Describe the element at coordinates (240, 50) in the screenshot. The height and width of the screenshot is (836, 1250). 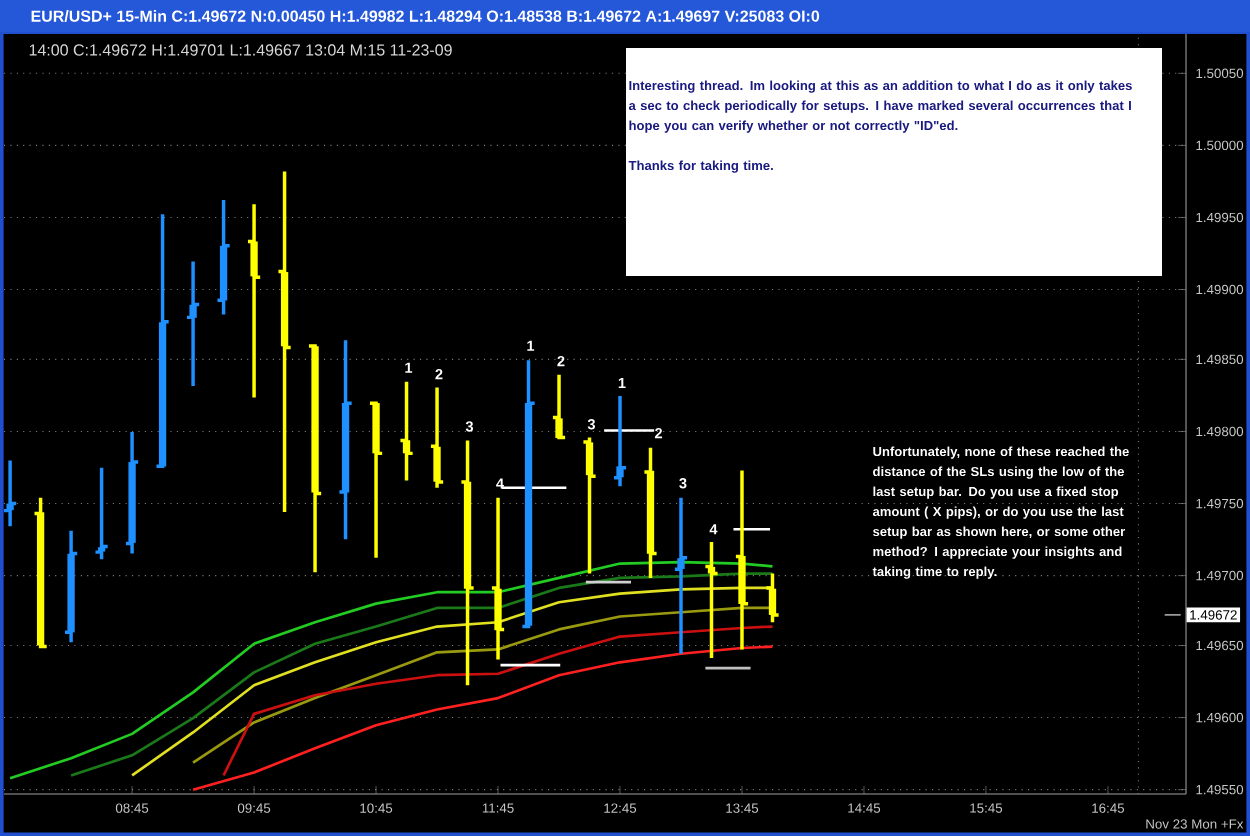
I see `text: 14:00 C:1.49672 H:1.49701 L:1.49667 13:04 M:15 11-23-09` at that location.